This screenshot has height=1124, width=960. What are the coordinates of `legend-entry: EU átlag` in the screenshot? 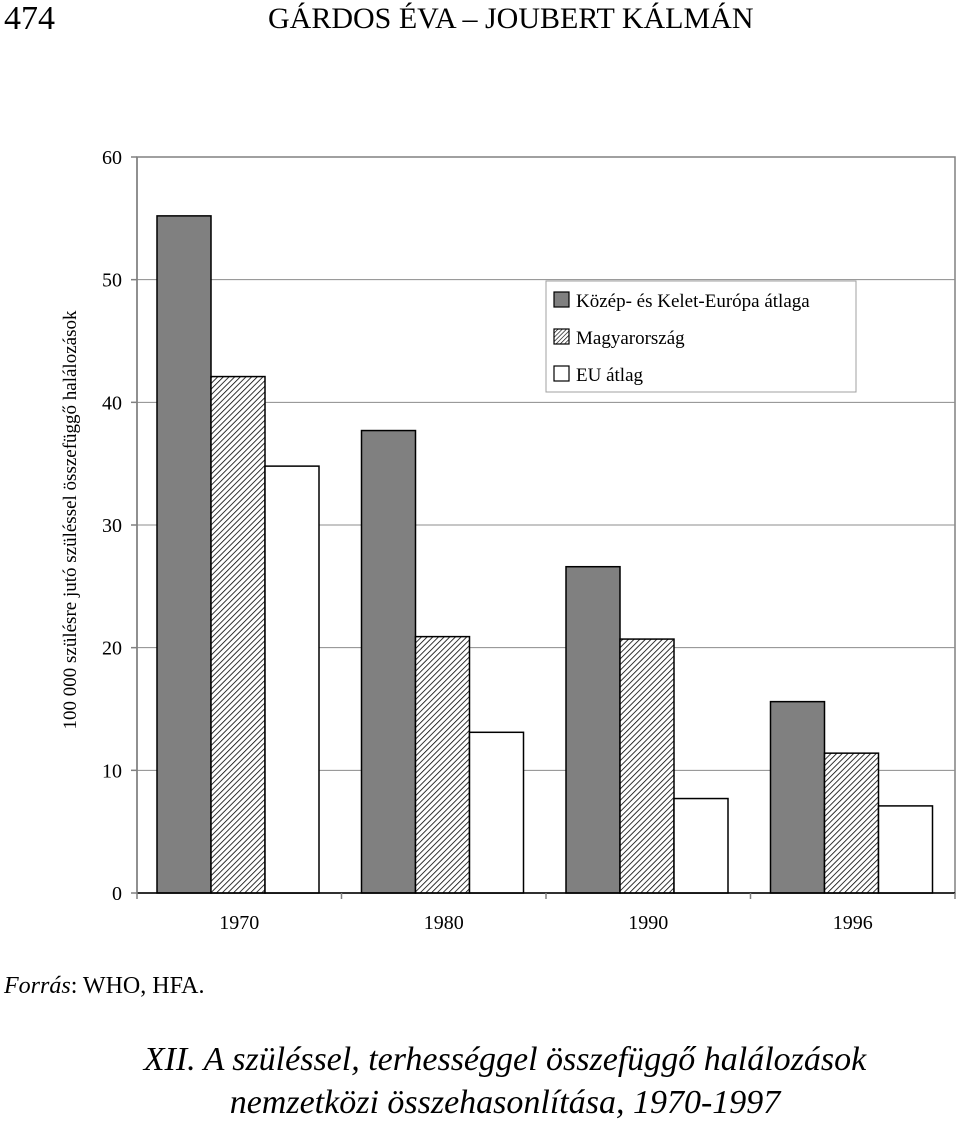 It's located at (610, 375).